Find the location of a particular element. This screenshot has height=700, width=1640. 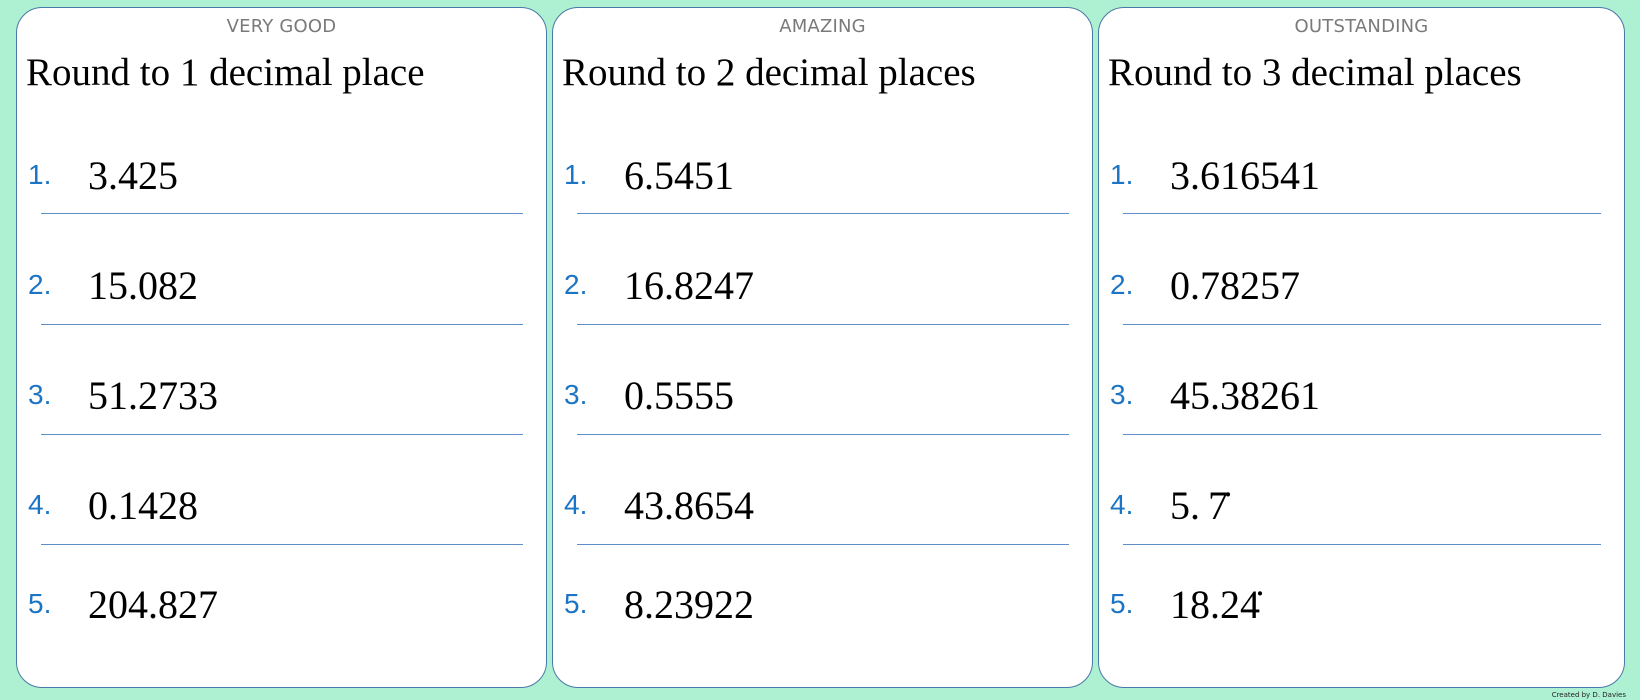

question-item: 2. 0.78257 is located at coordinates (1205, 285).